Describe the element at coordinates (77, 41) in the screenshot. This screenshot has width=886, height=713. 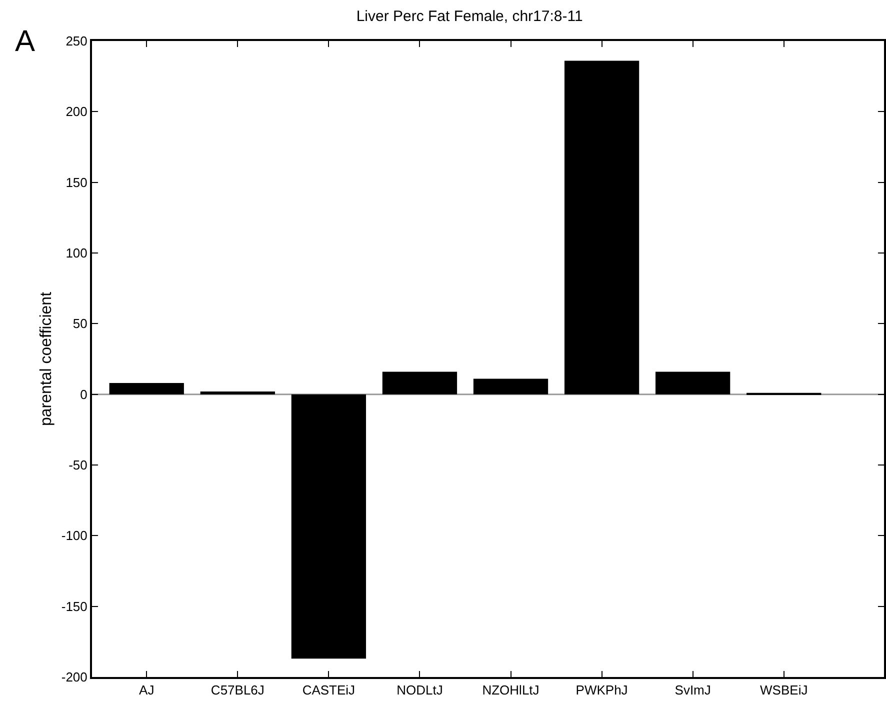
I see `y-tick-label: 250` at that location.